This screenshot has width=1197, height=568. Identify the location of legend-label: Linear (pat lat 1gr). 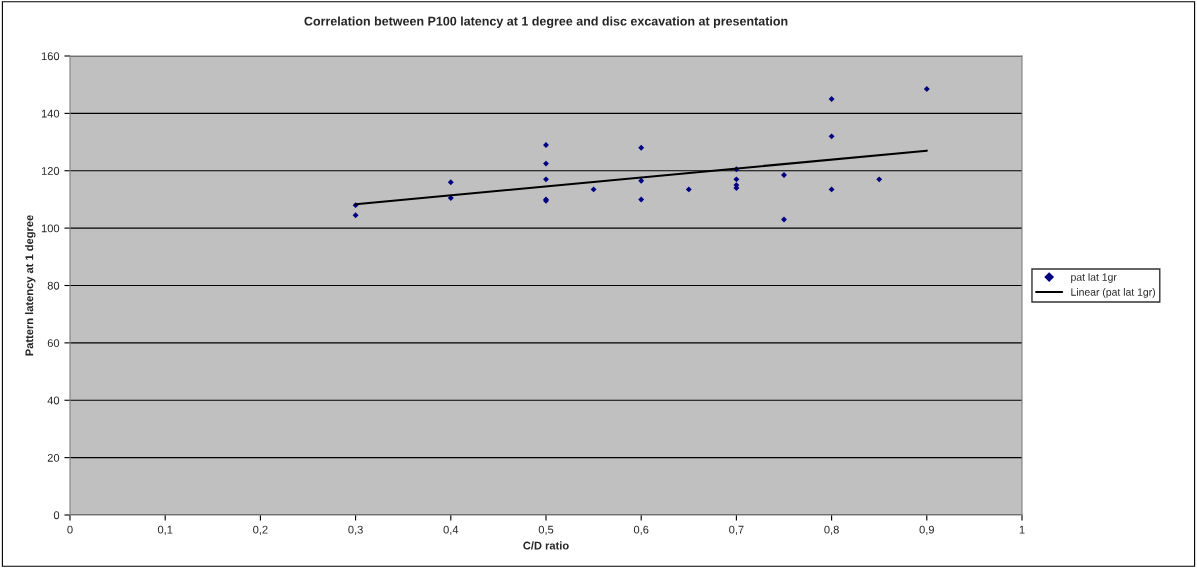
(1113, 293).